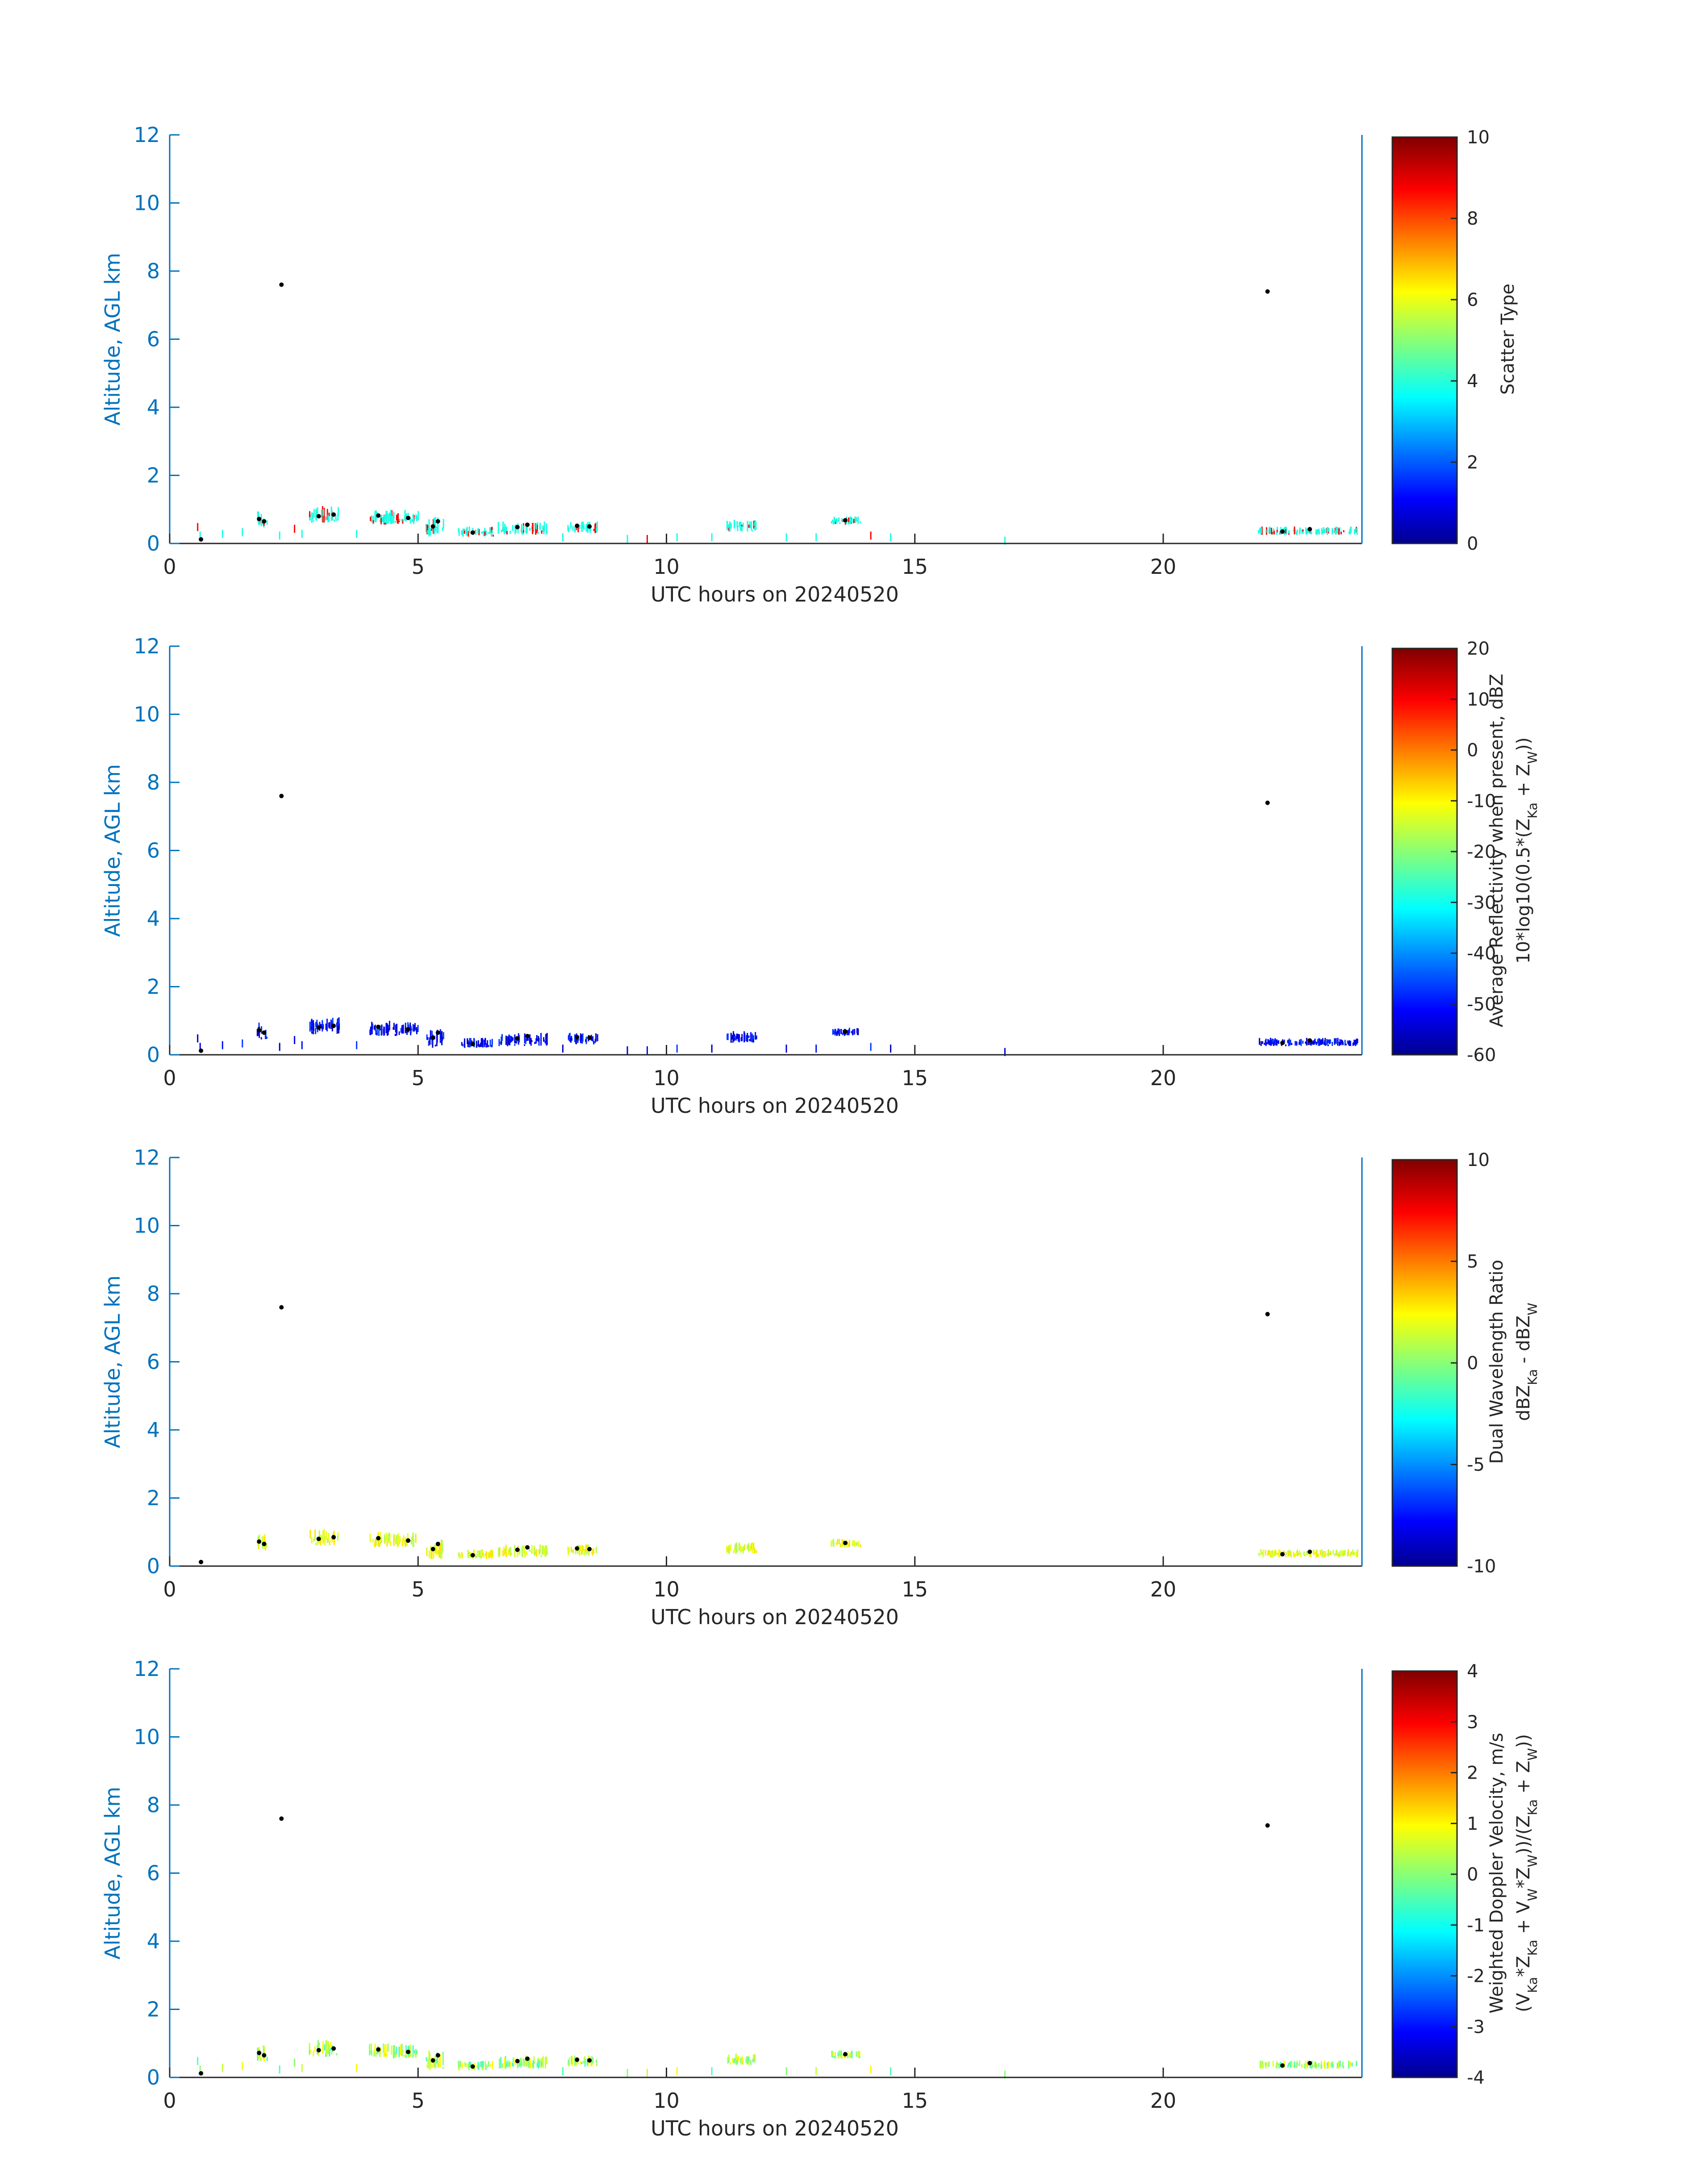 This screenshot has height=2177, width=1708. Describe the element at coordinates (1481, 1055) in the screenshot. I see `colorbar-tick-label: -60` at that location.